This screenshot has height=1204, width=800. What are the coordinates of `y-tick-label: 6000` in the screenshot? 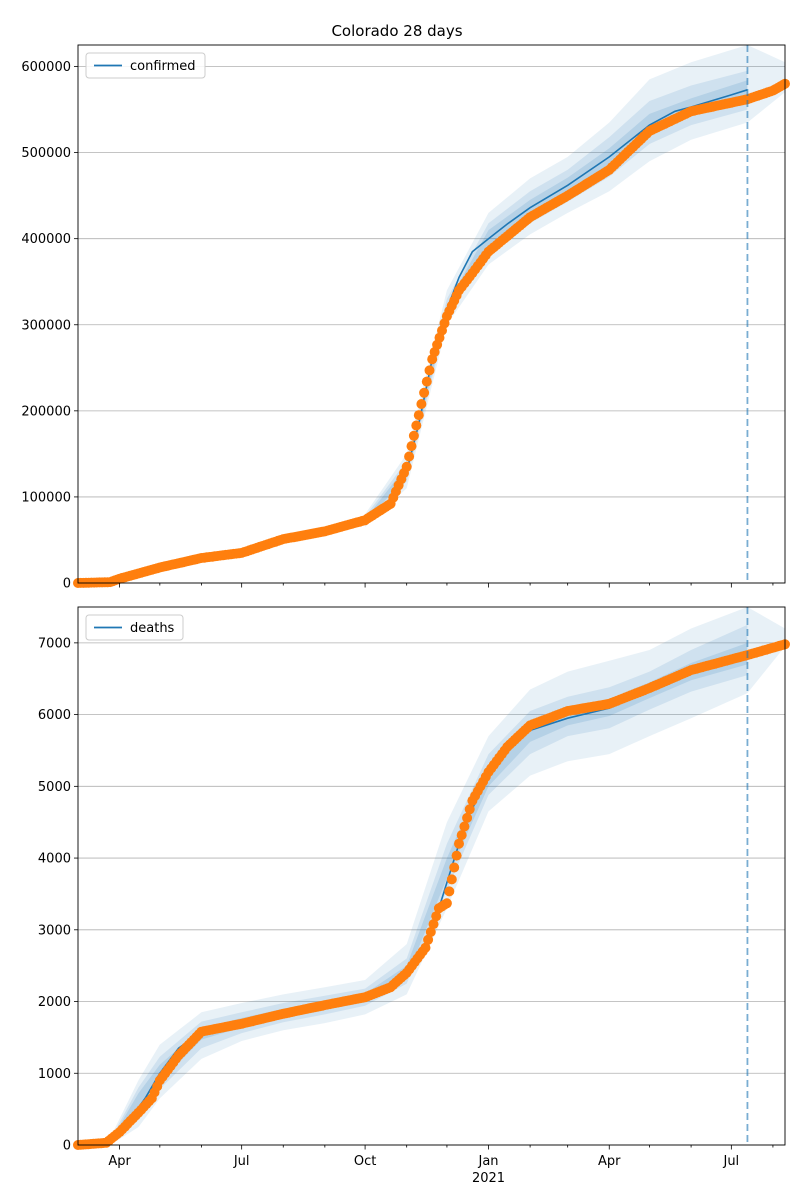 It's located at (54, 715).